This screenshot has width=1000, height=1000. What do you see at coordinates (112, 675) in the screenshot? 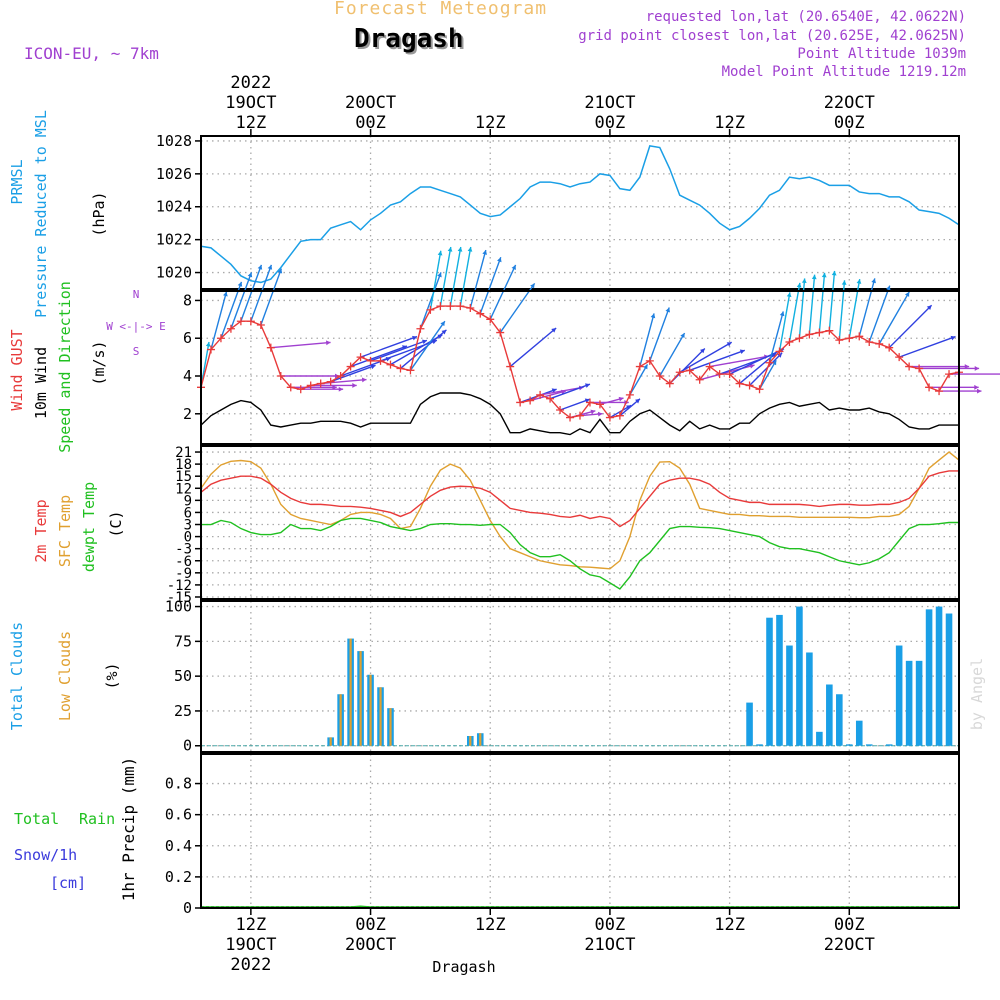
I see `clouds-unit-label: (%)` at bounding box center [112, 675].